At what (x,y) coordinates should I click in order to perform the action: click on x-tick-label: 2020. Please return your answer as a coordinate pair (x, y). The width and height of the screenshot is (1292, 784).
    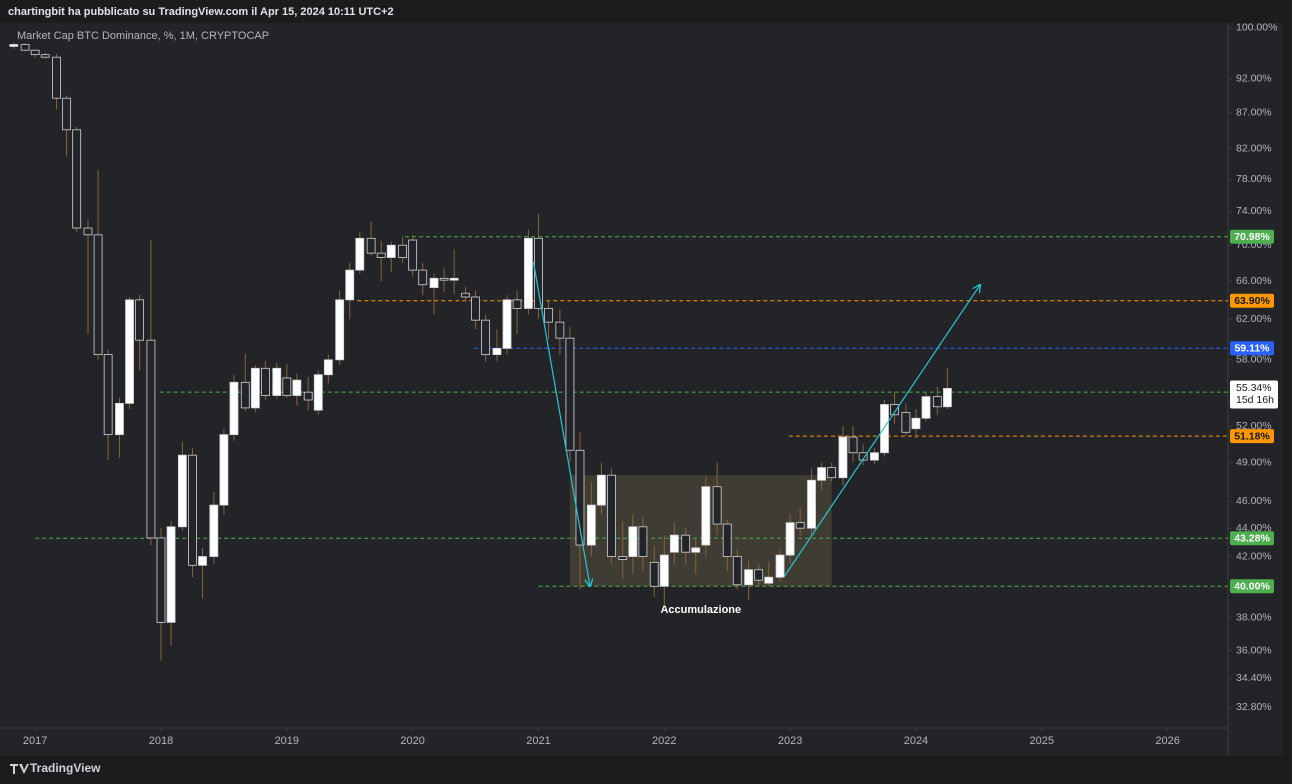
    Looking at the image, I should click on (412, 741).